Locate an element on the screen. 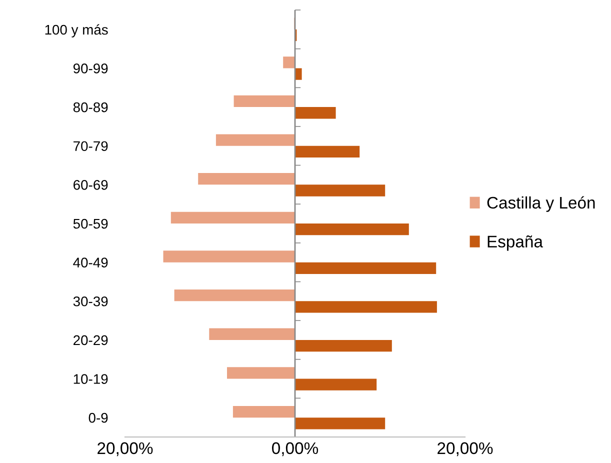  y-tick-label: 20-29 is located at coordinates (91, 340).